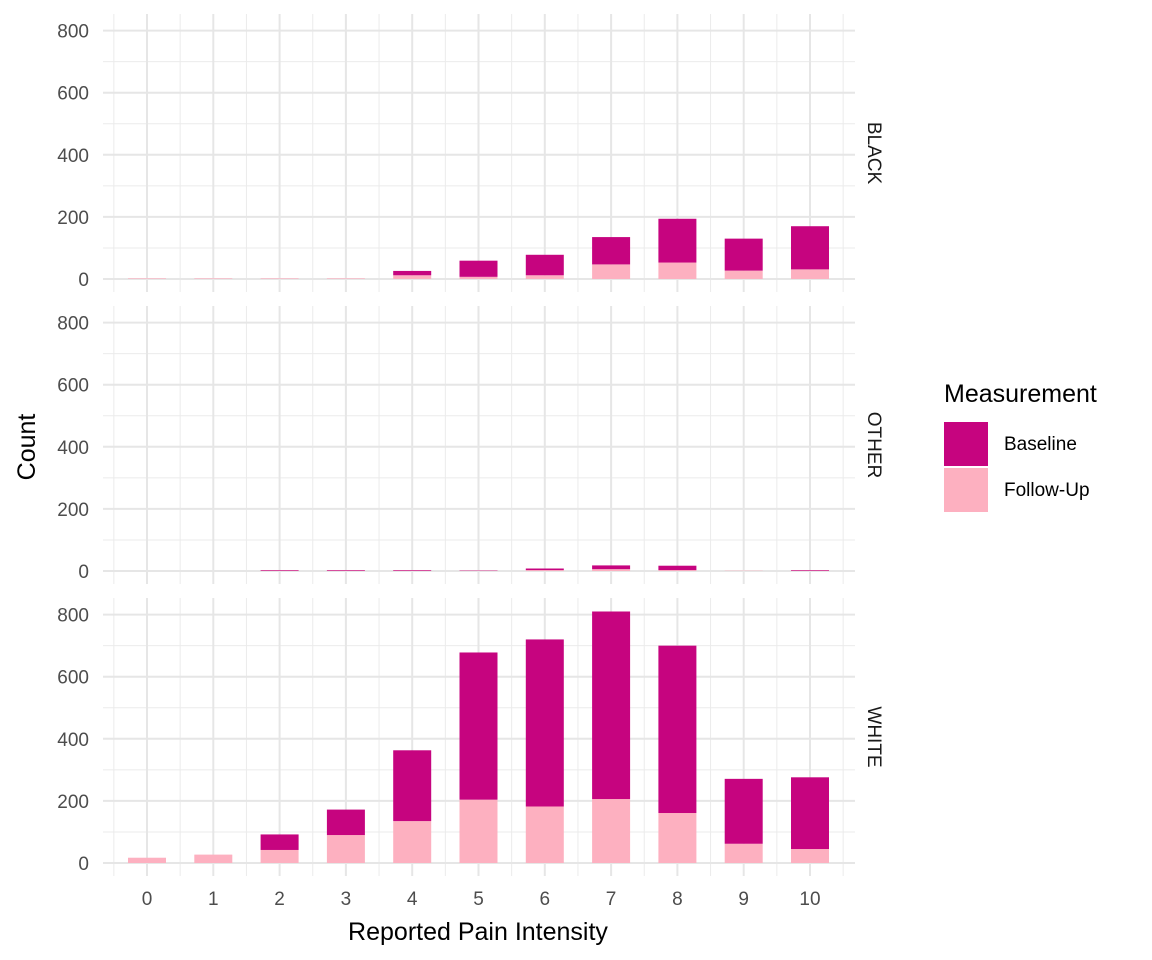  Describe the element at coordinates (1040, 444) in the screenshot. I see `legend-label: Baseline` at that location.